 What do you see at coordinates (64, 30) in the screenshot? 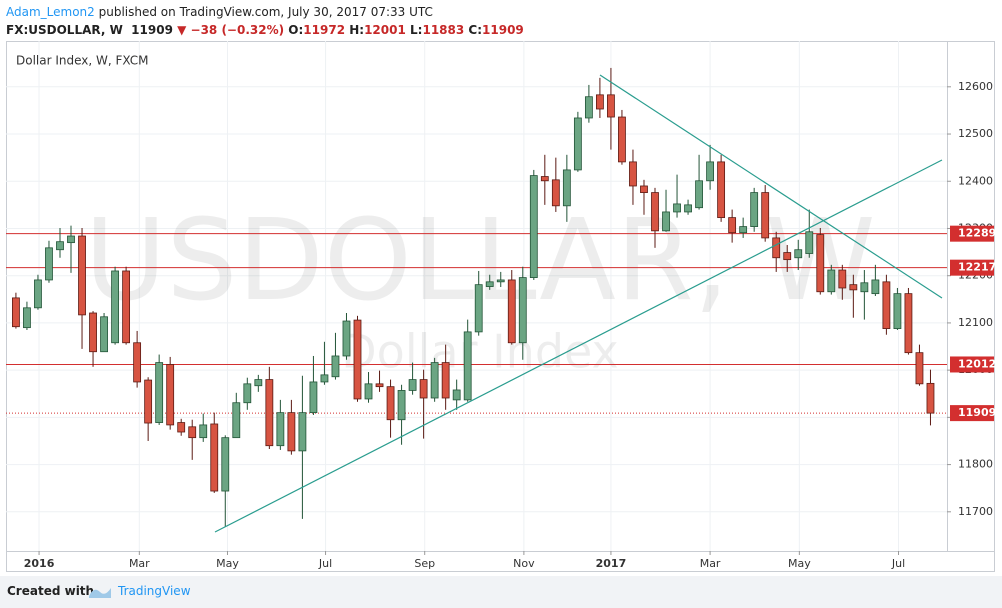
I see `symbol: FX:USDOLLAR, W` at bounding box center [64, 30].